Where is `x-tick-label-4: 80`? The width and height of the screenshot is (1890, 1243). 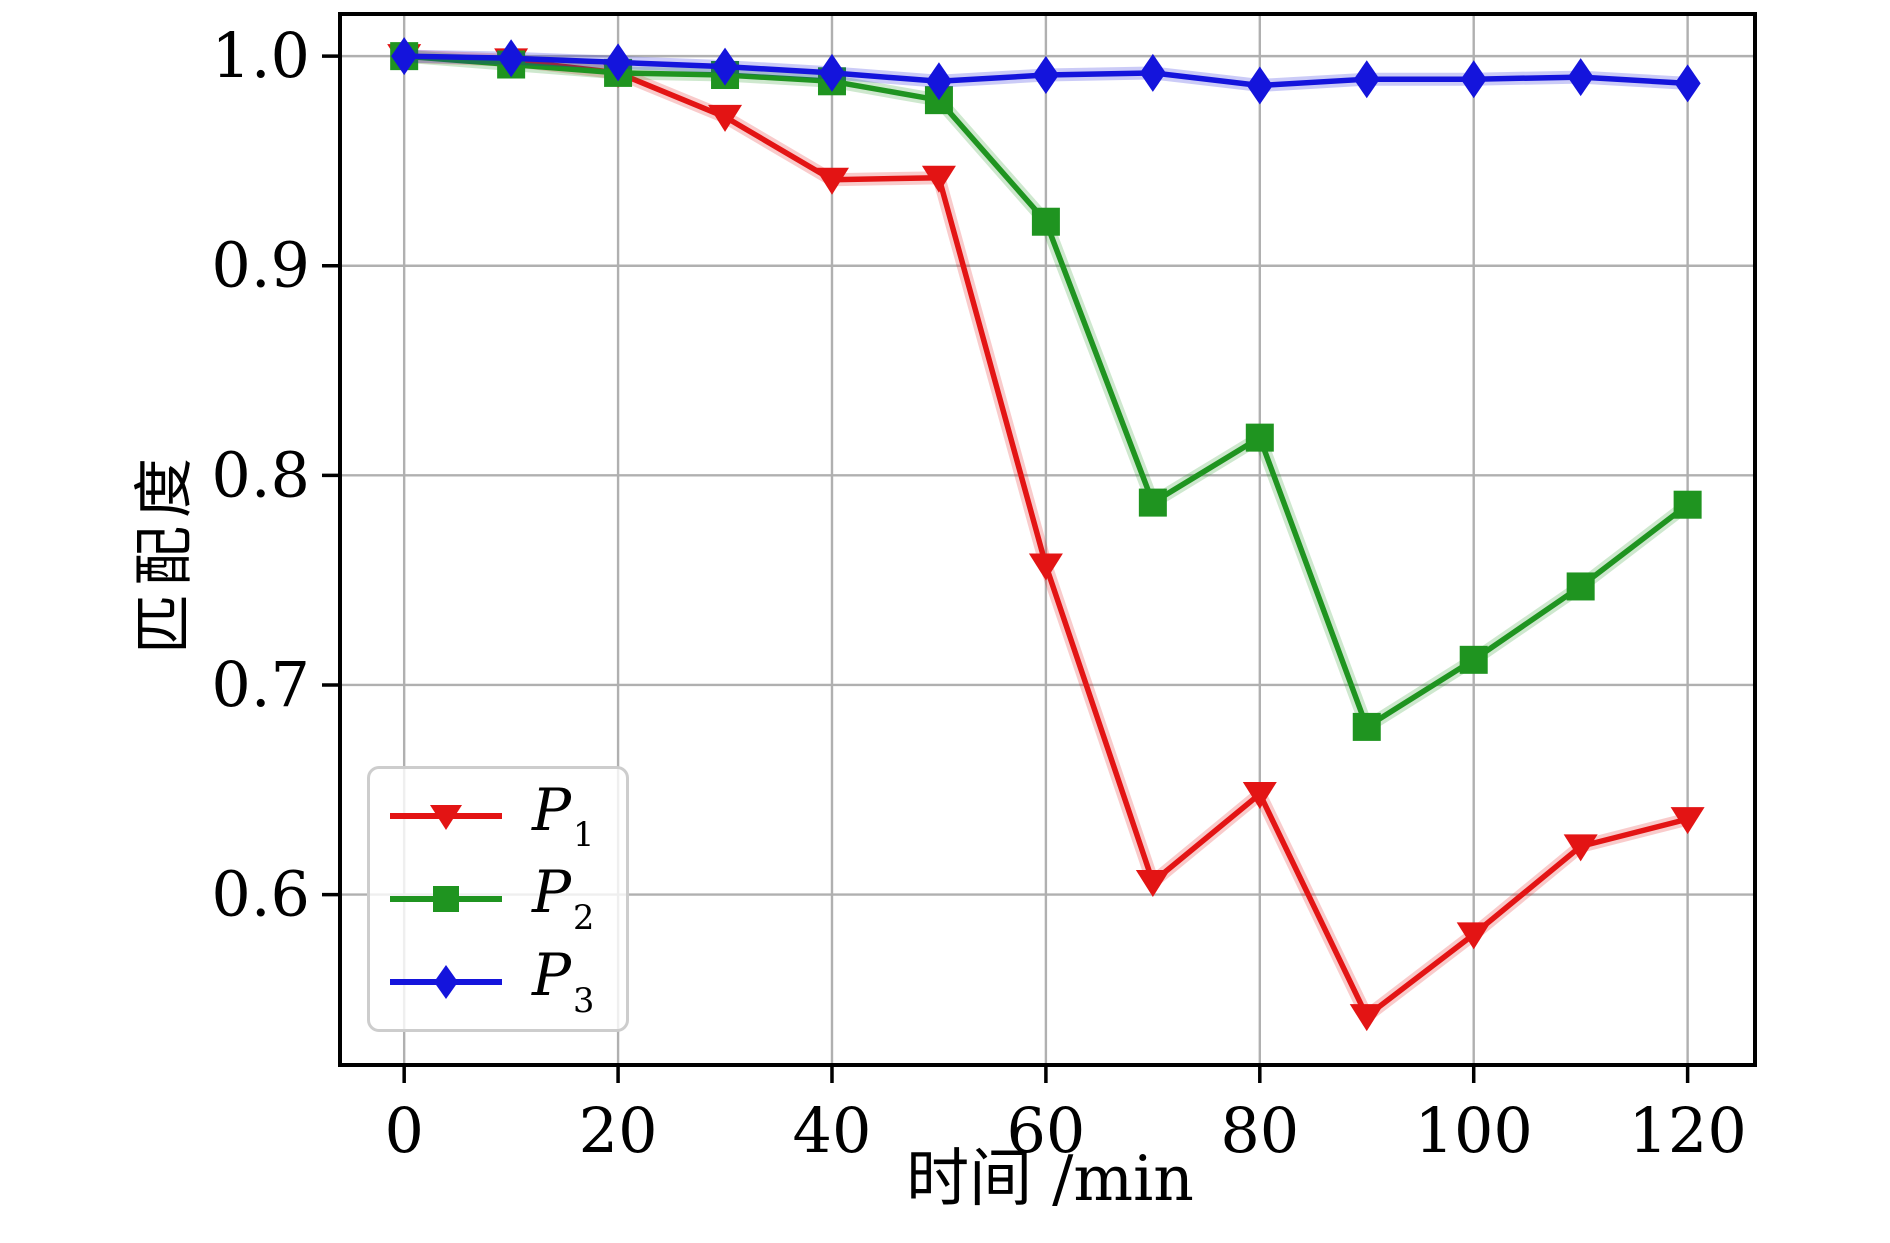 x-tick-label-4: 80 is located at coordinates (1259, 1130).